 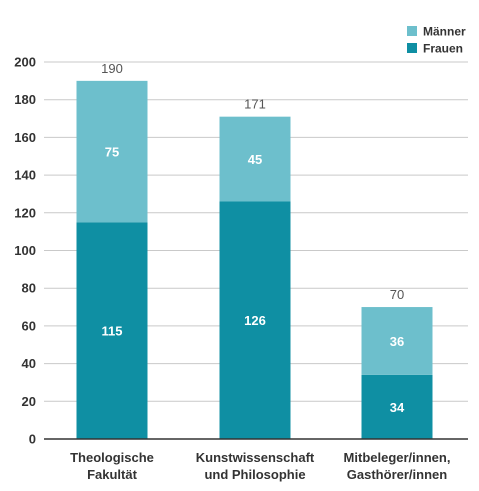 I want to click on legend: Männer Frauen, so click(x=436, y=40).